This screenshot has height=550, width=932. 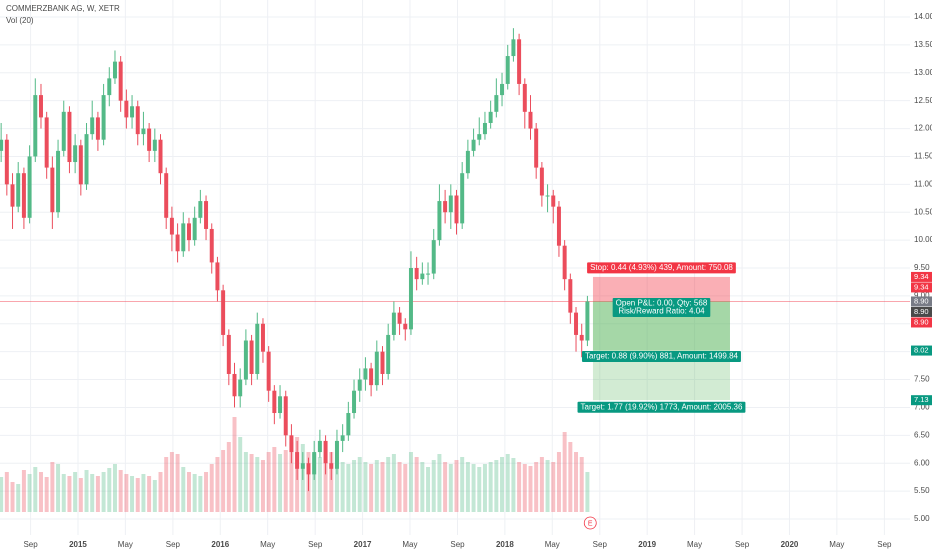 I want to click on price-label-background, so click(x=921, y=311).